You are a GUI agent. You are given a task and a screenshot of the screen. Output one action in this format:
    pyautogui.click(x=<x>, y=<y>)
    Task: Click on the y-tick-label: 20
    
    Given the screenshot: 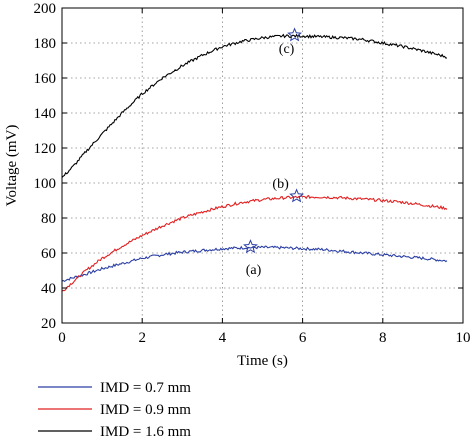 What is the action you would take?
    pyautogui.click(x=48, y=324)
    